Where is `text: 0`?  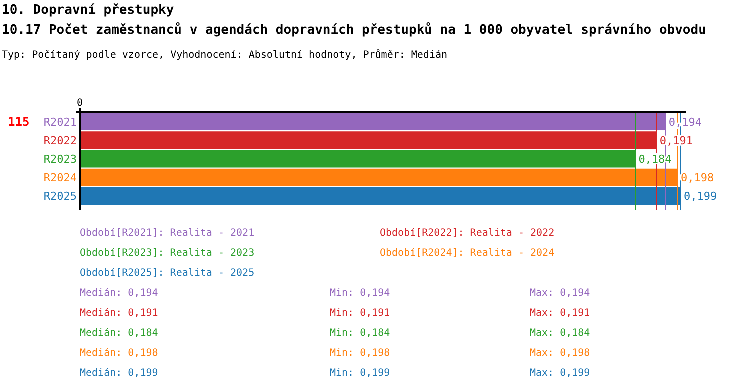 text: 0 is located at coordinates (80, 103).